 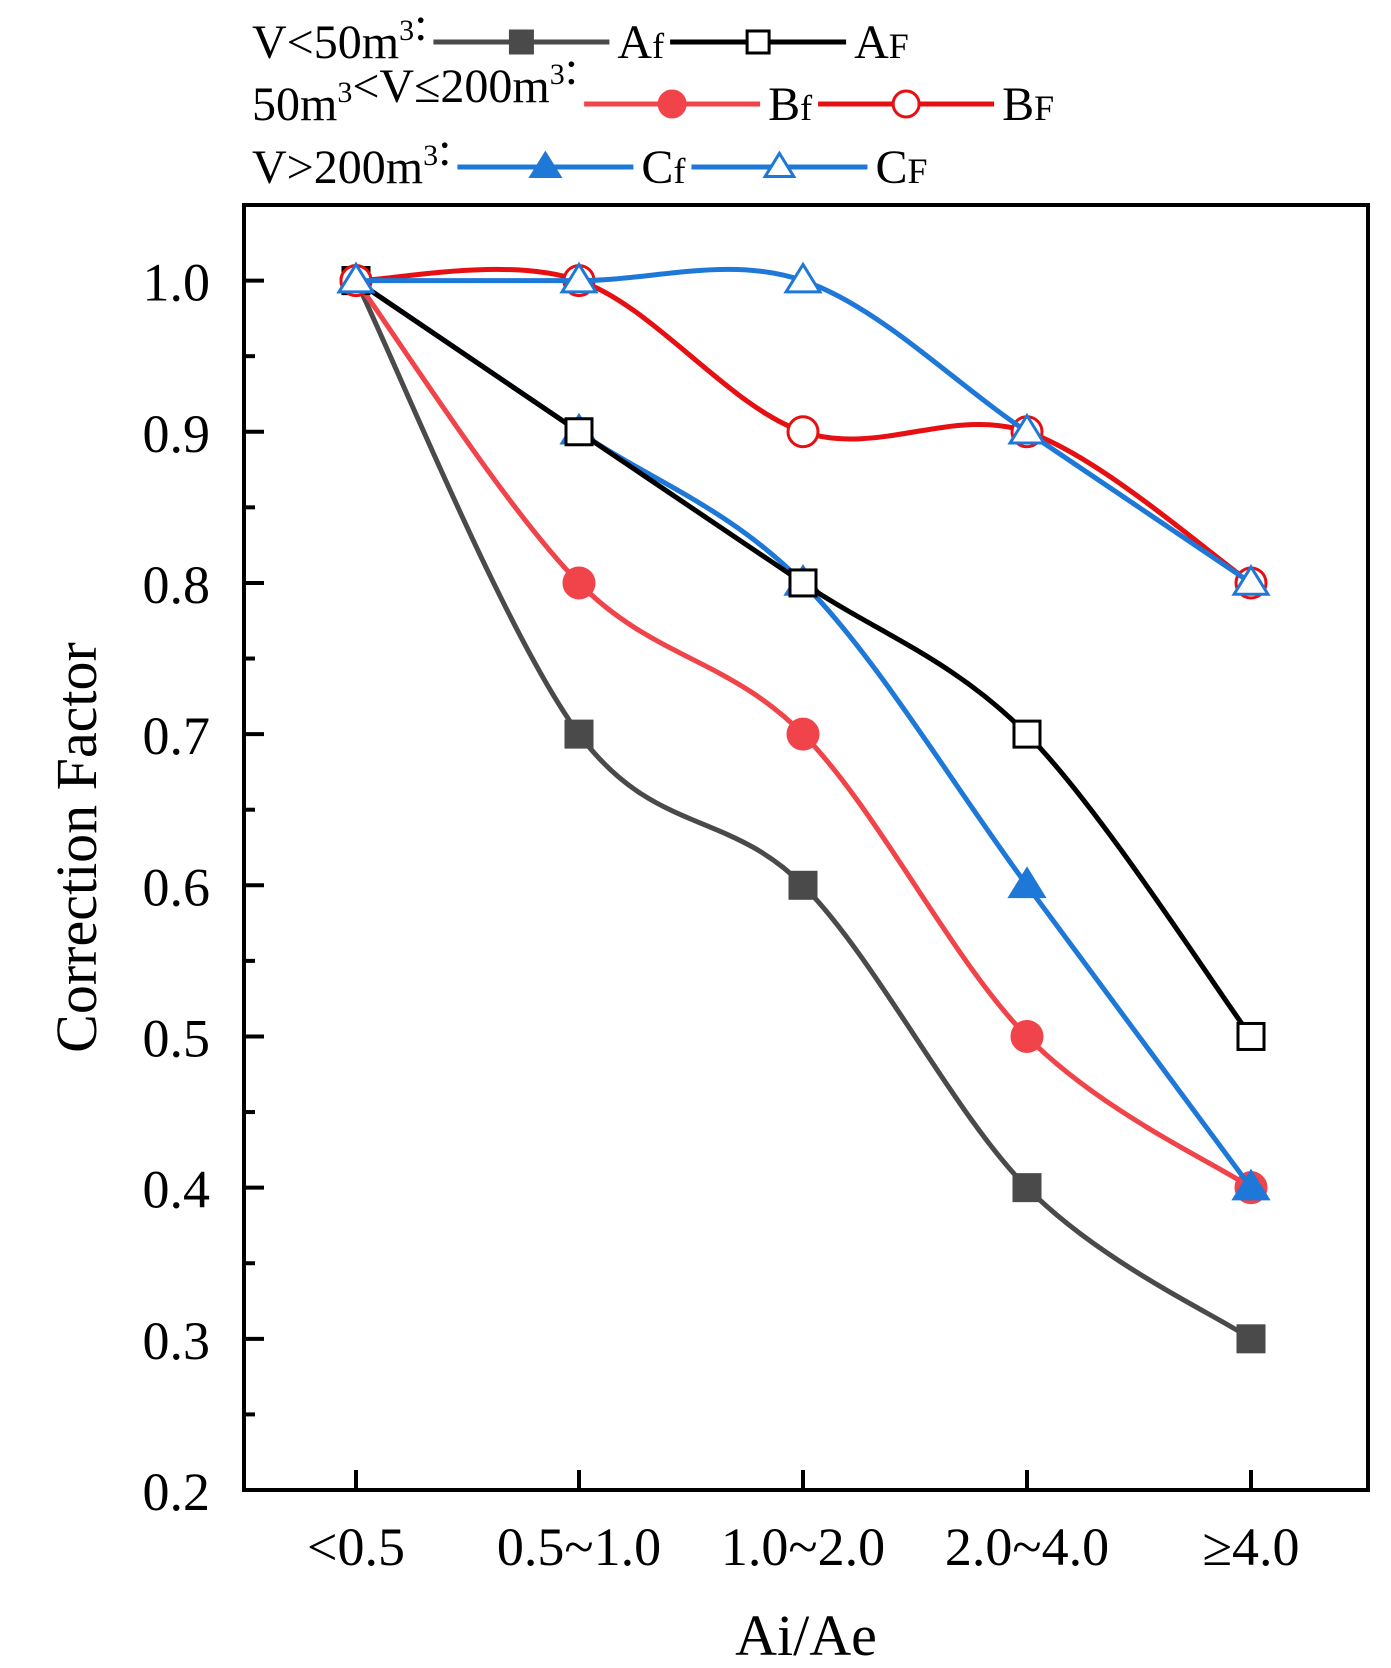 I want to click on y-tick-label: 0.7, so click(x=177, y=736).